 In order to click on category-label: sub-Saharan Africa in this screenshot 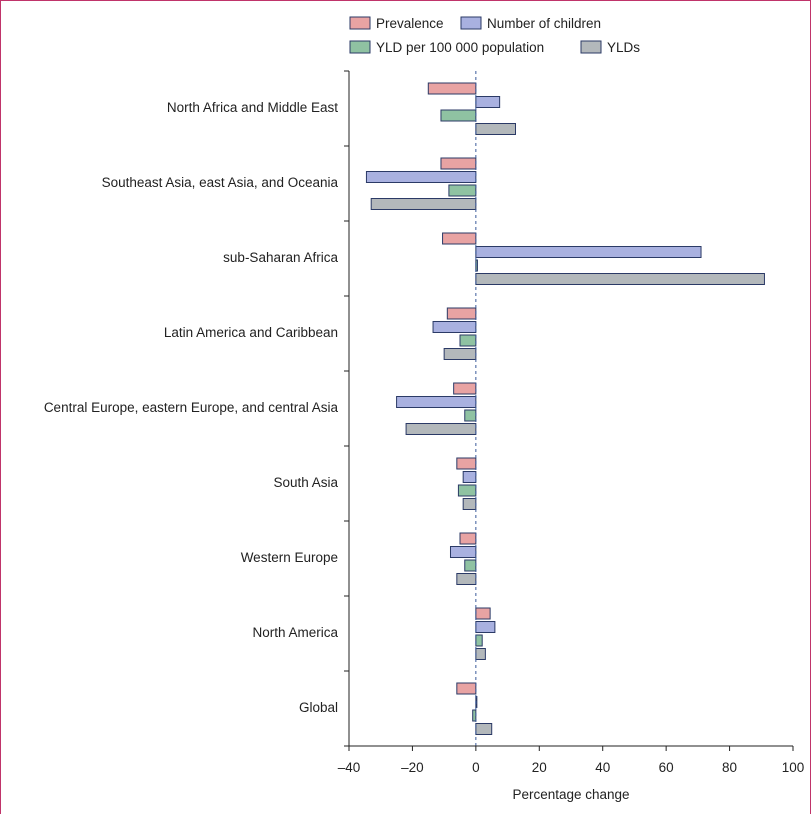, I will do `click(280, 257)`.